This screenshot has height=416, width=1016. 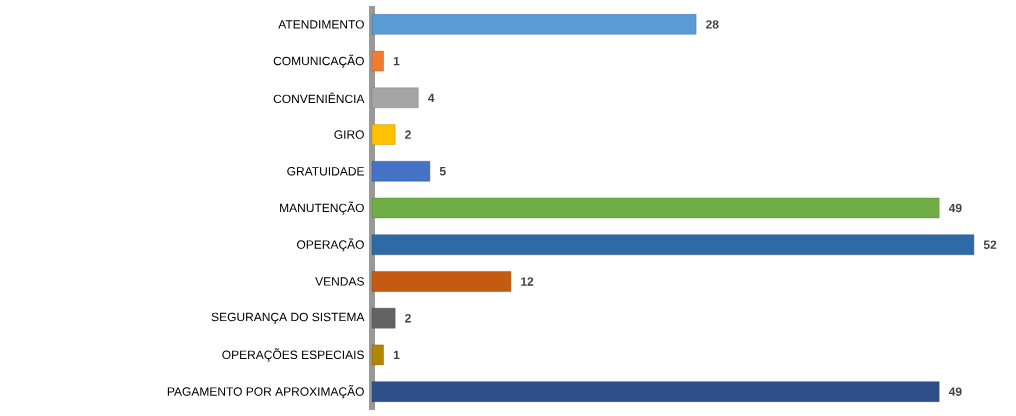 I want to click on data-label: 52, so click(x=990, y=244).